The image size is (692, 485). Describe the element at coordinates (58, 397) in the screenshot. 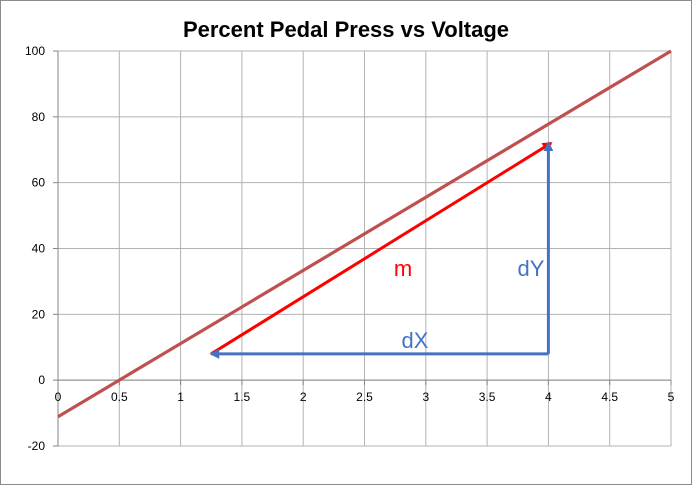

I see `x-tick-label: 0` at that location.